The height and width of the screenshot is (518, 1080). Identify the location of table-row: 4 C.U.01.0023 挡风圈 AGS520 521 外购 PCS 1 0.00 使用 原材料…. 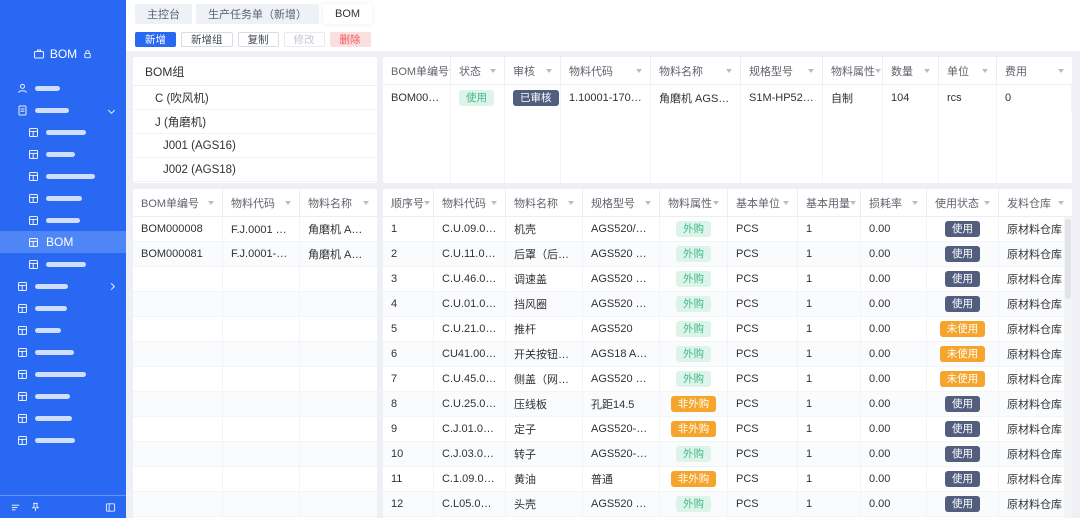
(727, 304).